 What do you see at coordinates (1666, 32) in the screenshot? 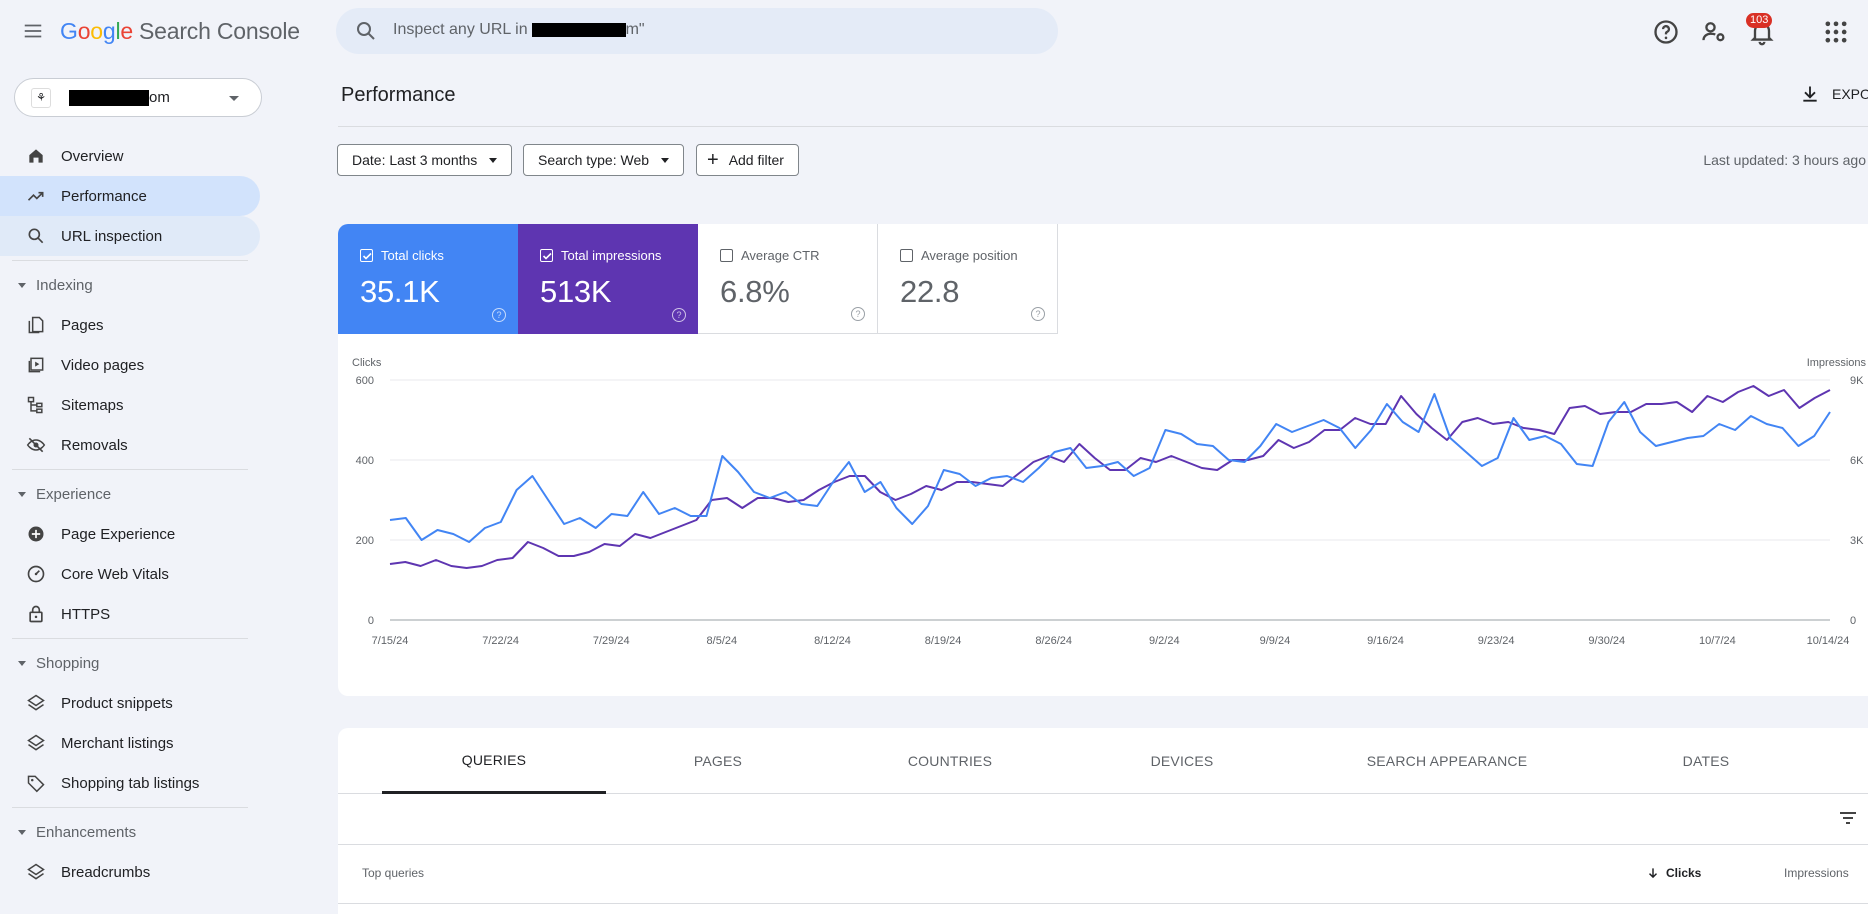
I see `help-icon` at bounding box center [1666, 32].